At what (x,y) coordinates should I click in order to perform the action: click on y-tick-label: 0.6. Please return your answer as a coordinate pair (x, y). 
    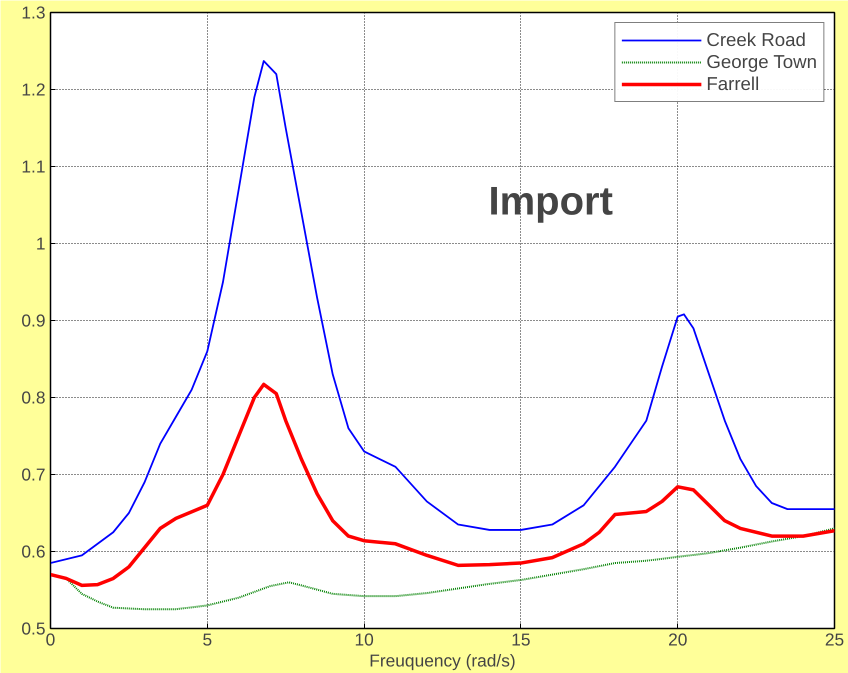
    Looking at the image, I should click on (33, 552).